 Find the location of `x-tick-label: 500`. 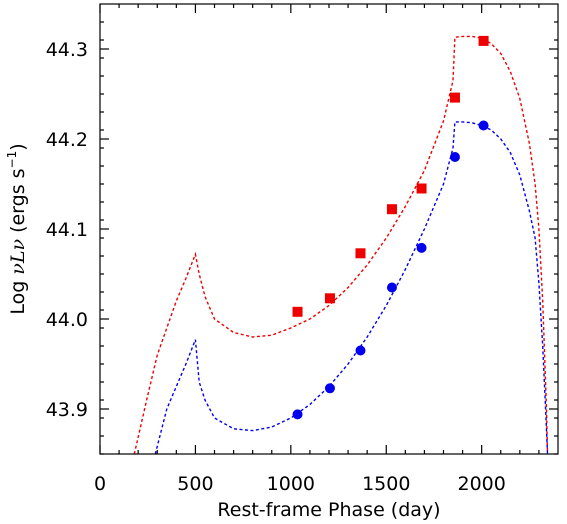

x-tick-label: 500 is located at coordinates (195, 484).